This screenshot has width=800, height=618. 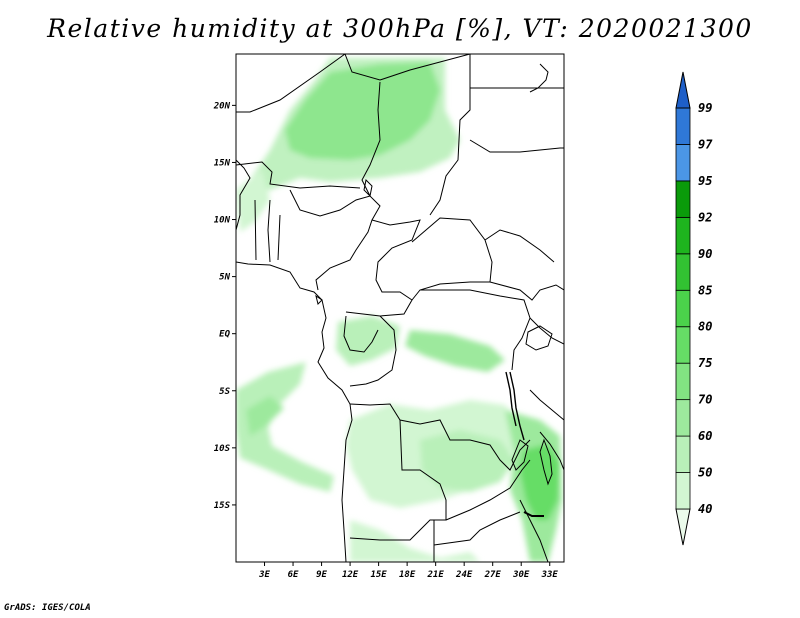 What do you see at coordinates (477, 536) in the screenshot?
I see `border-namibia-botswana` at bounding box center [477, 536].